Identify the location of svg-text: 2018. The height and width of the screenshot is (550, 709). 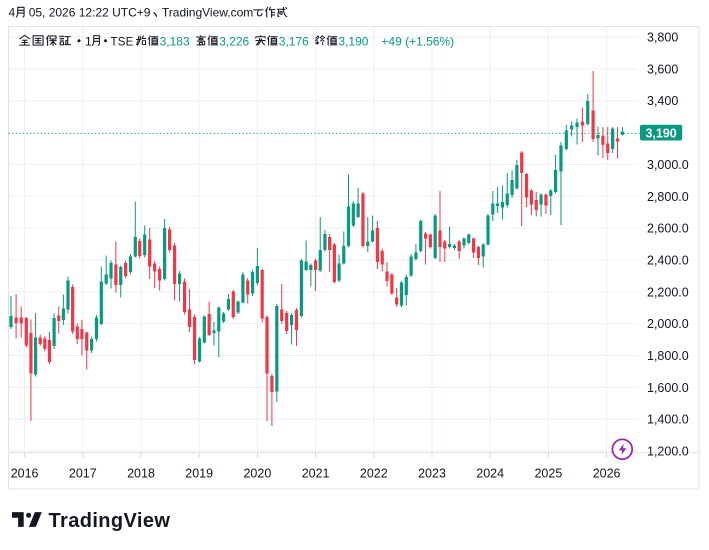
(141, 474).